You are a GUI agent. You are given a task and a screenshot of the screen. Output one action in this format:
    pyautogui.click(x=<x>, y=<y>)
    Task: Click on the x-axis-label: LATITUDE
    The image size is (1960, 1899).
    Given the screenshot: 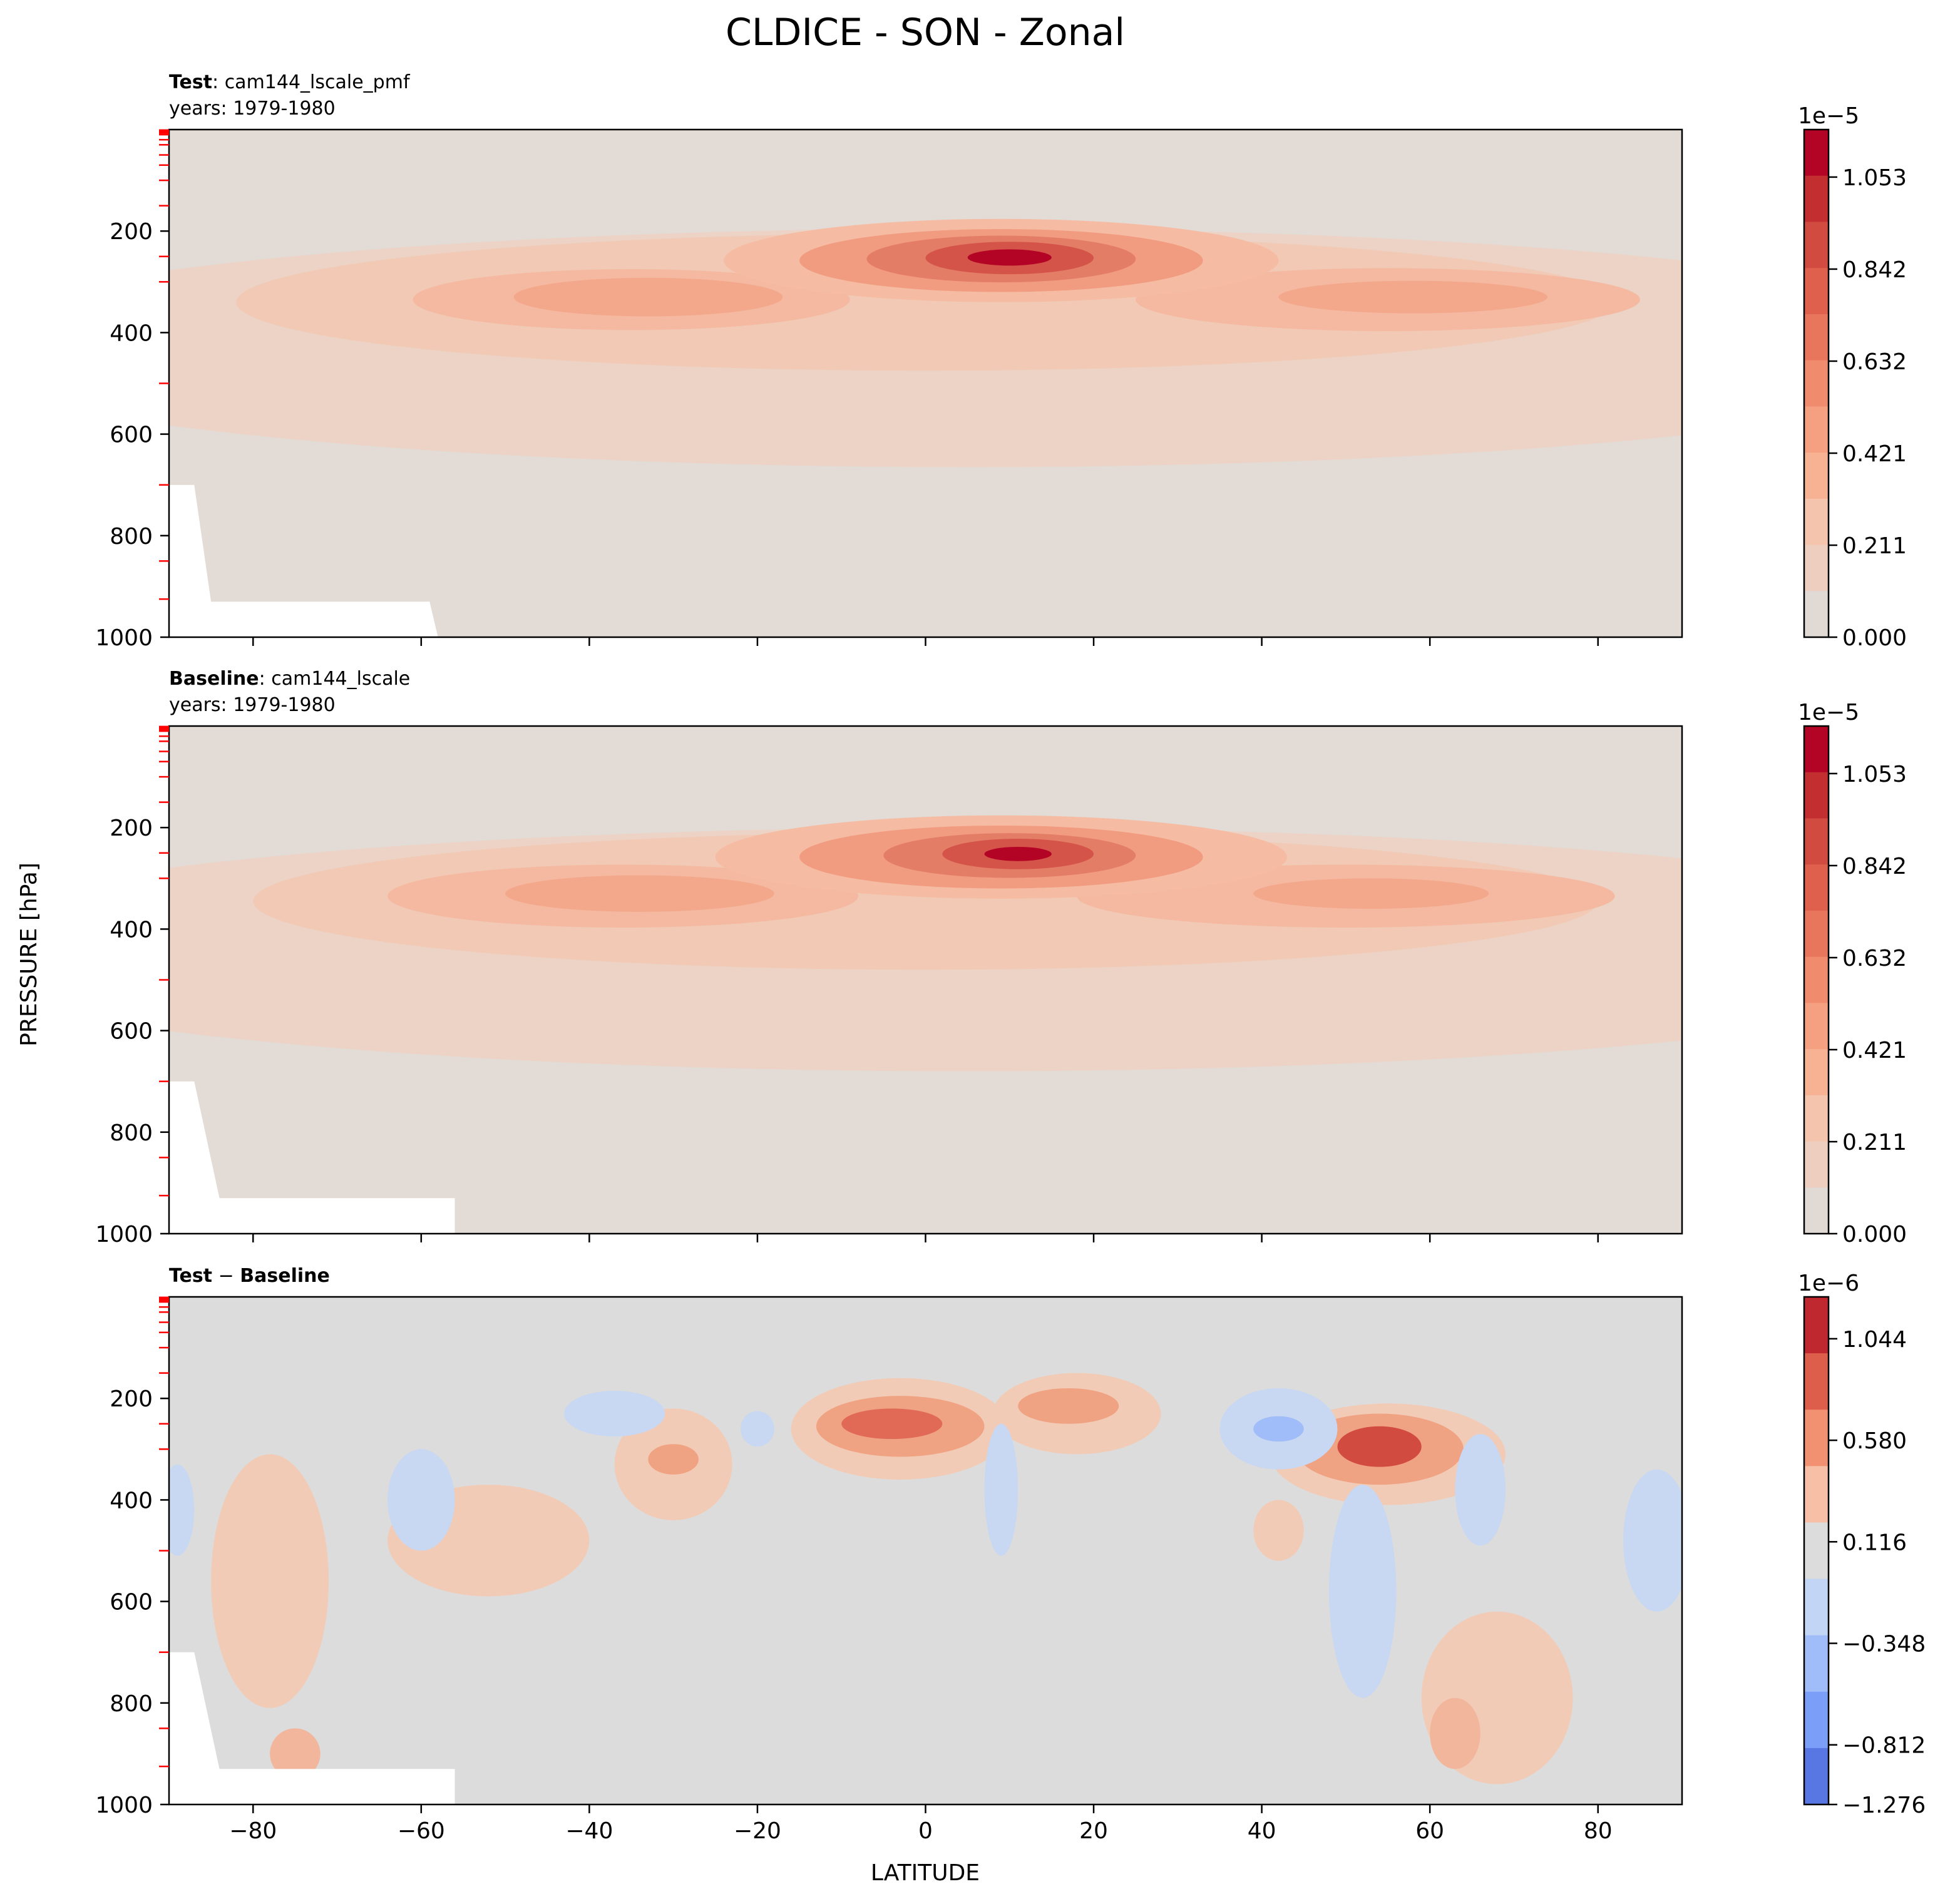 What is the action you would take?
    pyautogui.click(x=925, y=1873)
    